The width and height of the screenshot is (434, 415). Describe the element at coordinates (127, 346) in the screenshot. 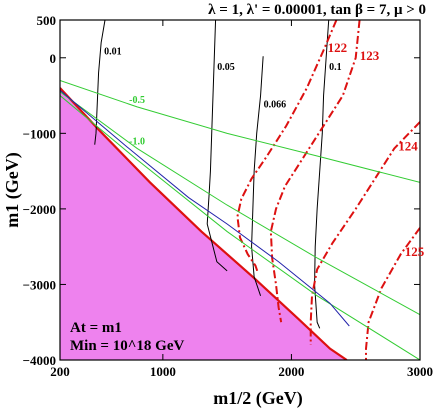

I see `annotation-min: Min = 10^18 GeV` at that location.